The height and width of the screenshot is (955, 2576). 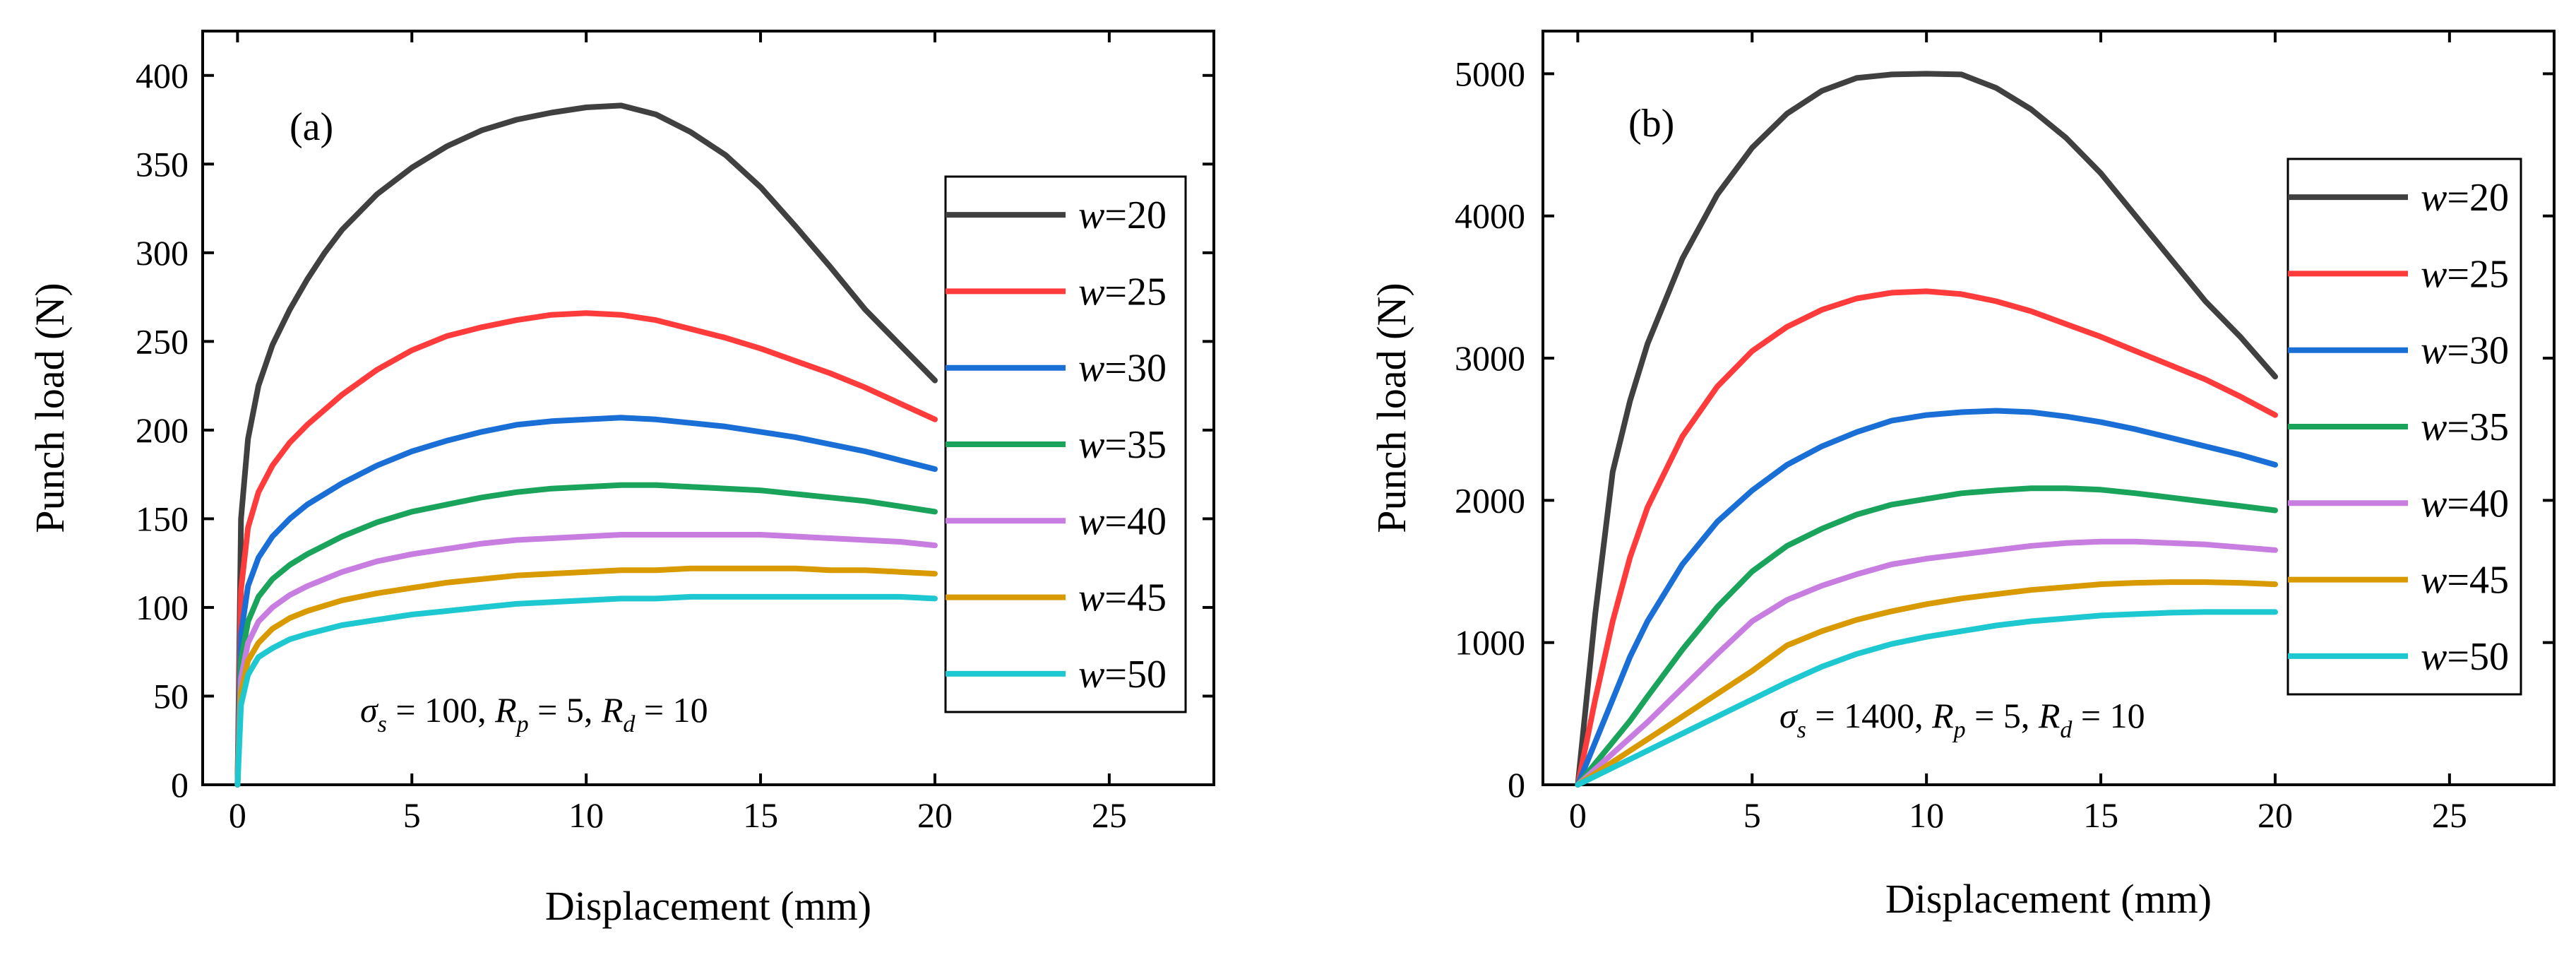 I want to click on panel-label: (b), so click(x=1651, y=124).